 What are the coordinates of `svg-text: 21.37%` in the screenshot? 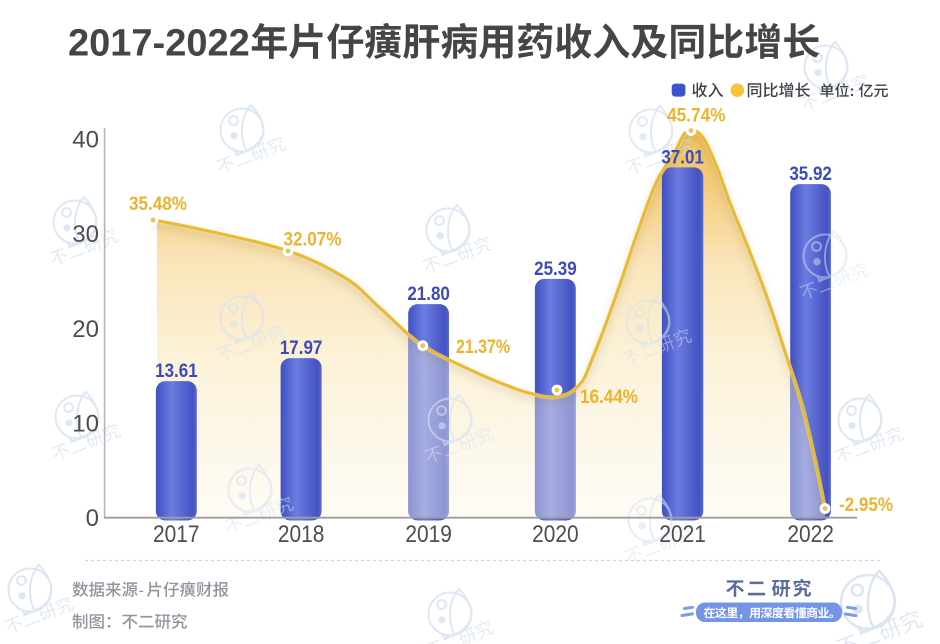 It's located at (483, 347).